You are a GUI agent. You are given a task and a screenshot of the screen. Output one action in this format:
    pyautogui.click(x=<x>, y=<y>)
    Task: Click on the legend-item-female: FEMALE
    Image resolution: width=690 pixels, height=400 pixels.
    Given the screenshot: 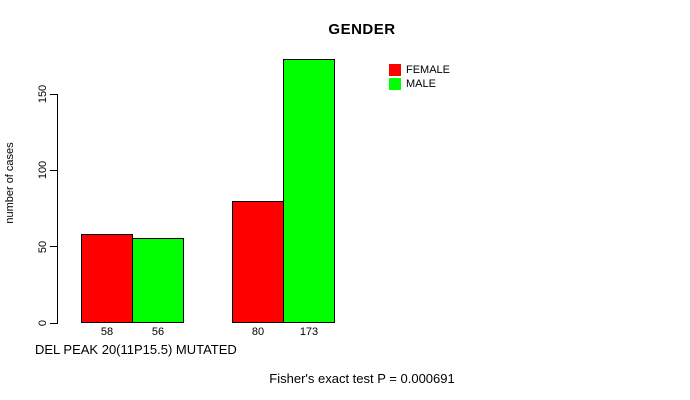 What is the action you would take?
    pyautogui.click(x=419, y=70)
    